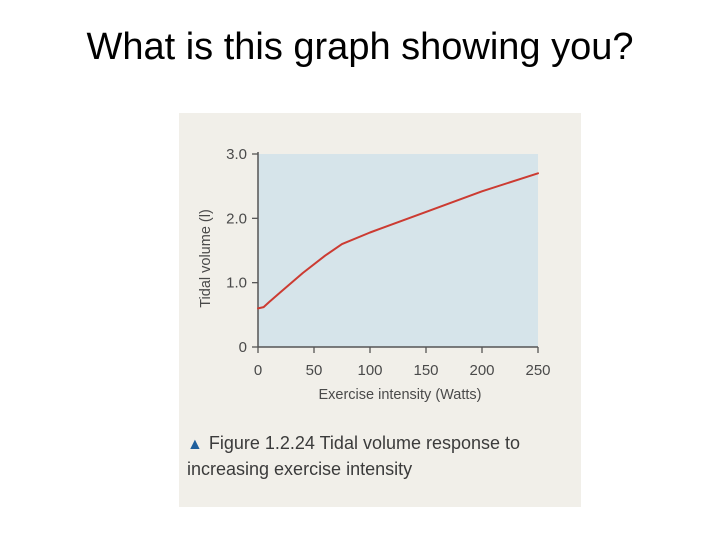 The height and width of the screenshot is (540, 720). I want to click on x-tick-label: 50, so click(314, 370).